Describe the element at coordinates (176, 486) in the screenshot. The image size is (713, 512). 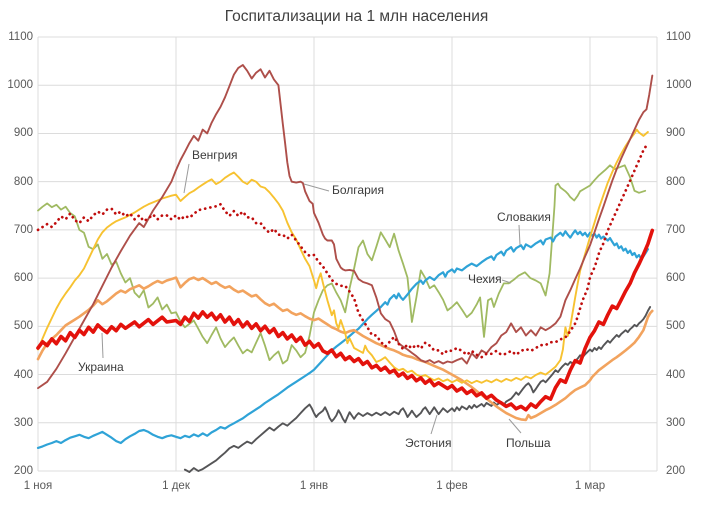
I see `x-axis-tick-2: 1 дек` at that location.